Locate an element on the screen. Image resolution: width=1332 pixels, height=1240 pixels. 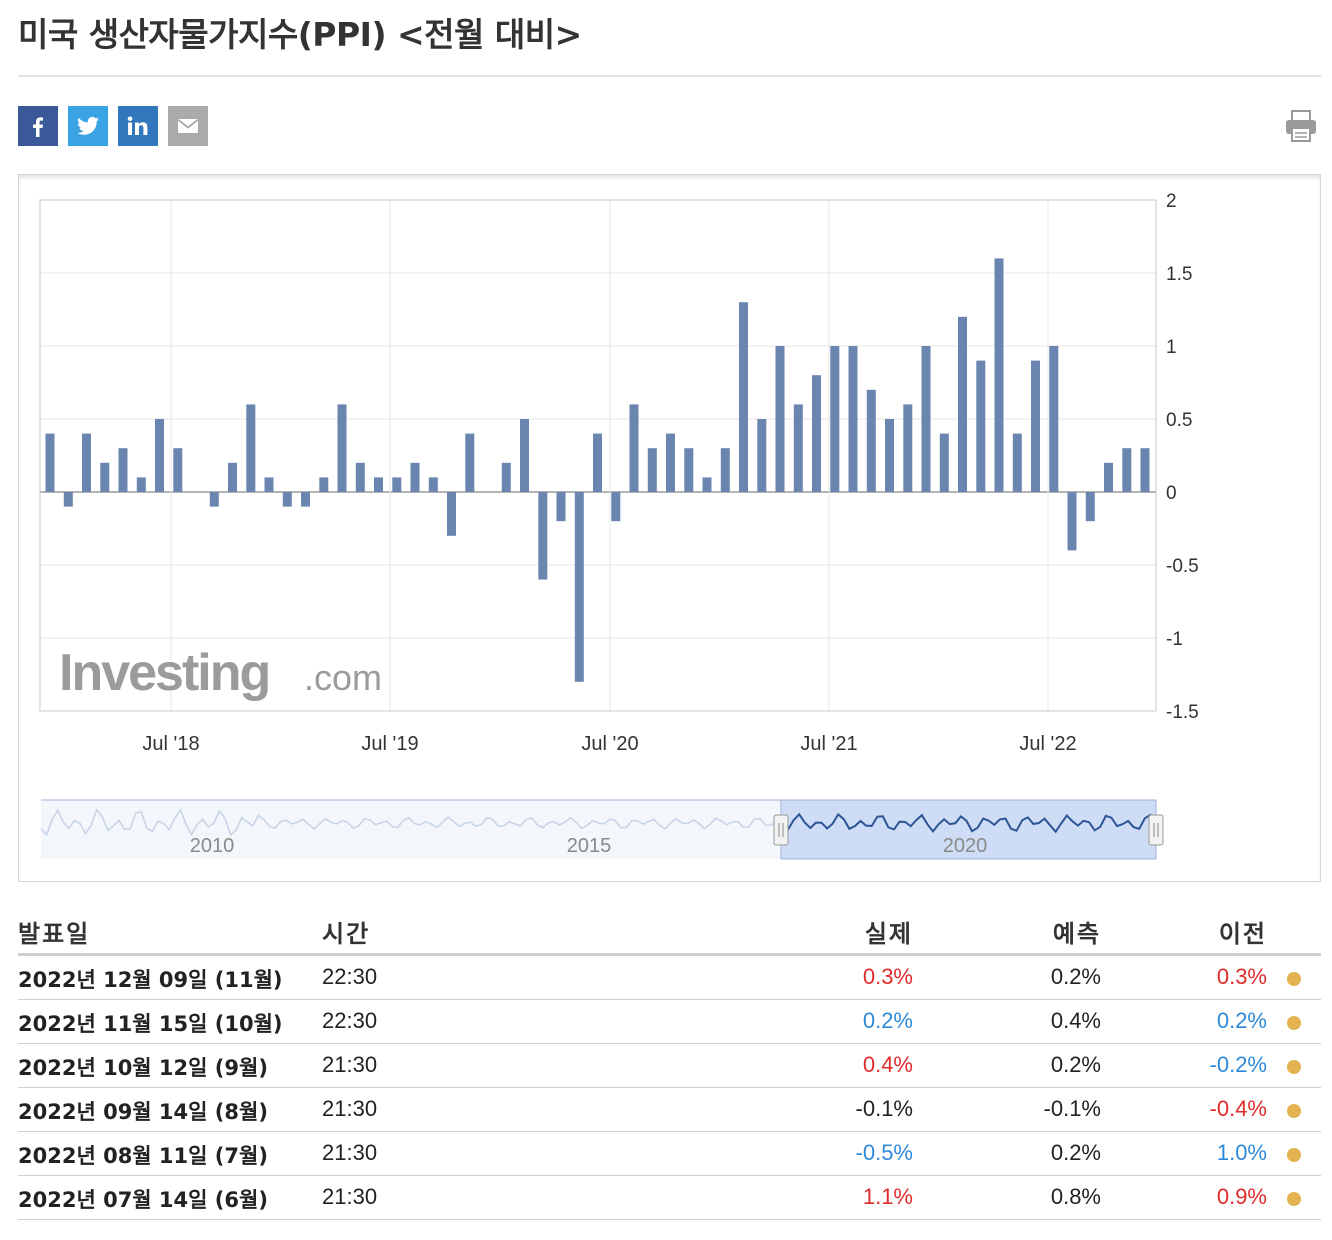
facebook-icon is located at coordinates (38, 127).